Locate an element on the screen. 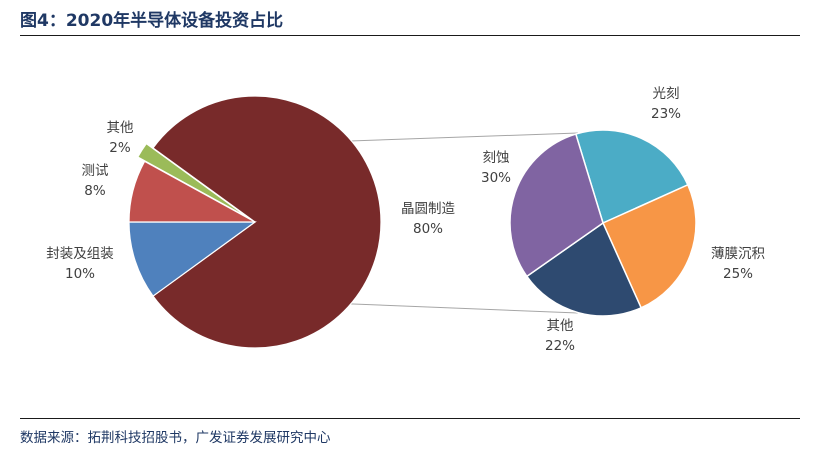  pie1-label-3-value: 2% is located at coordinates (120, 148).